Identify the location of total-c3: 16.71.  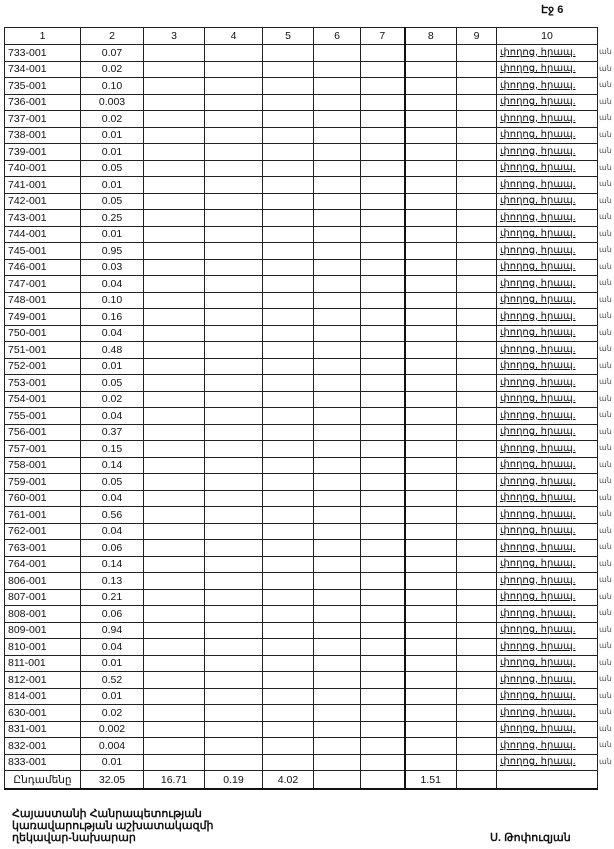
(174, 780).